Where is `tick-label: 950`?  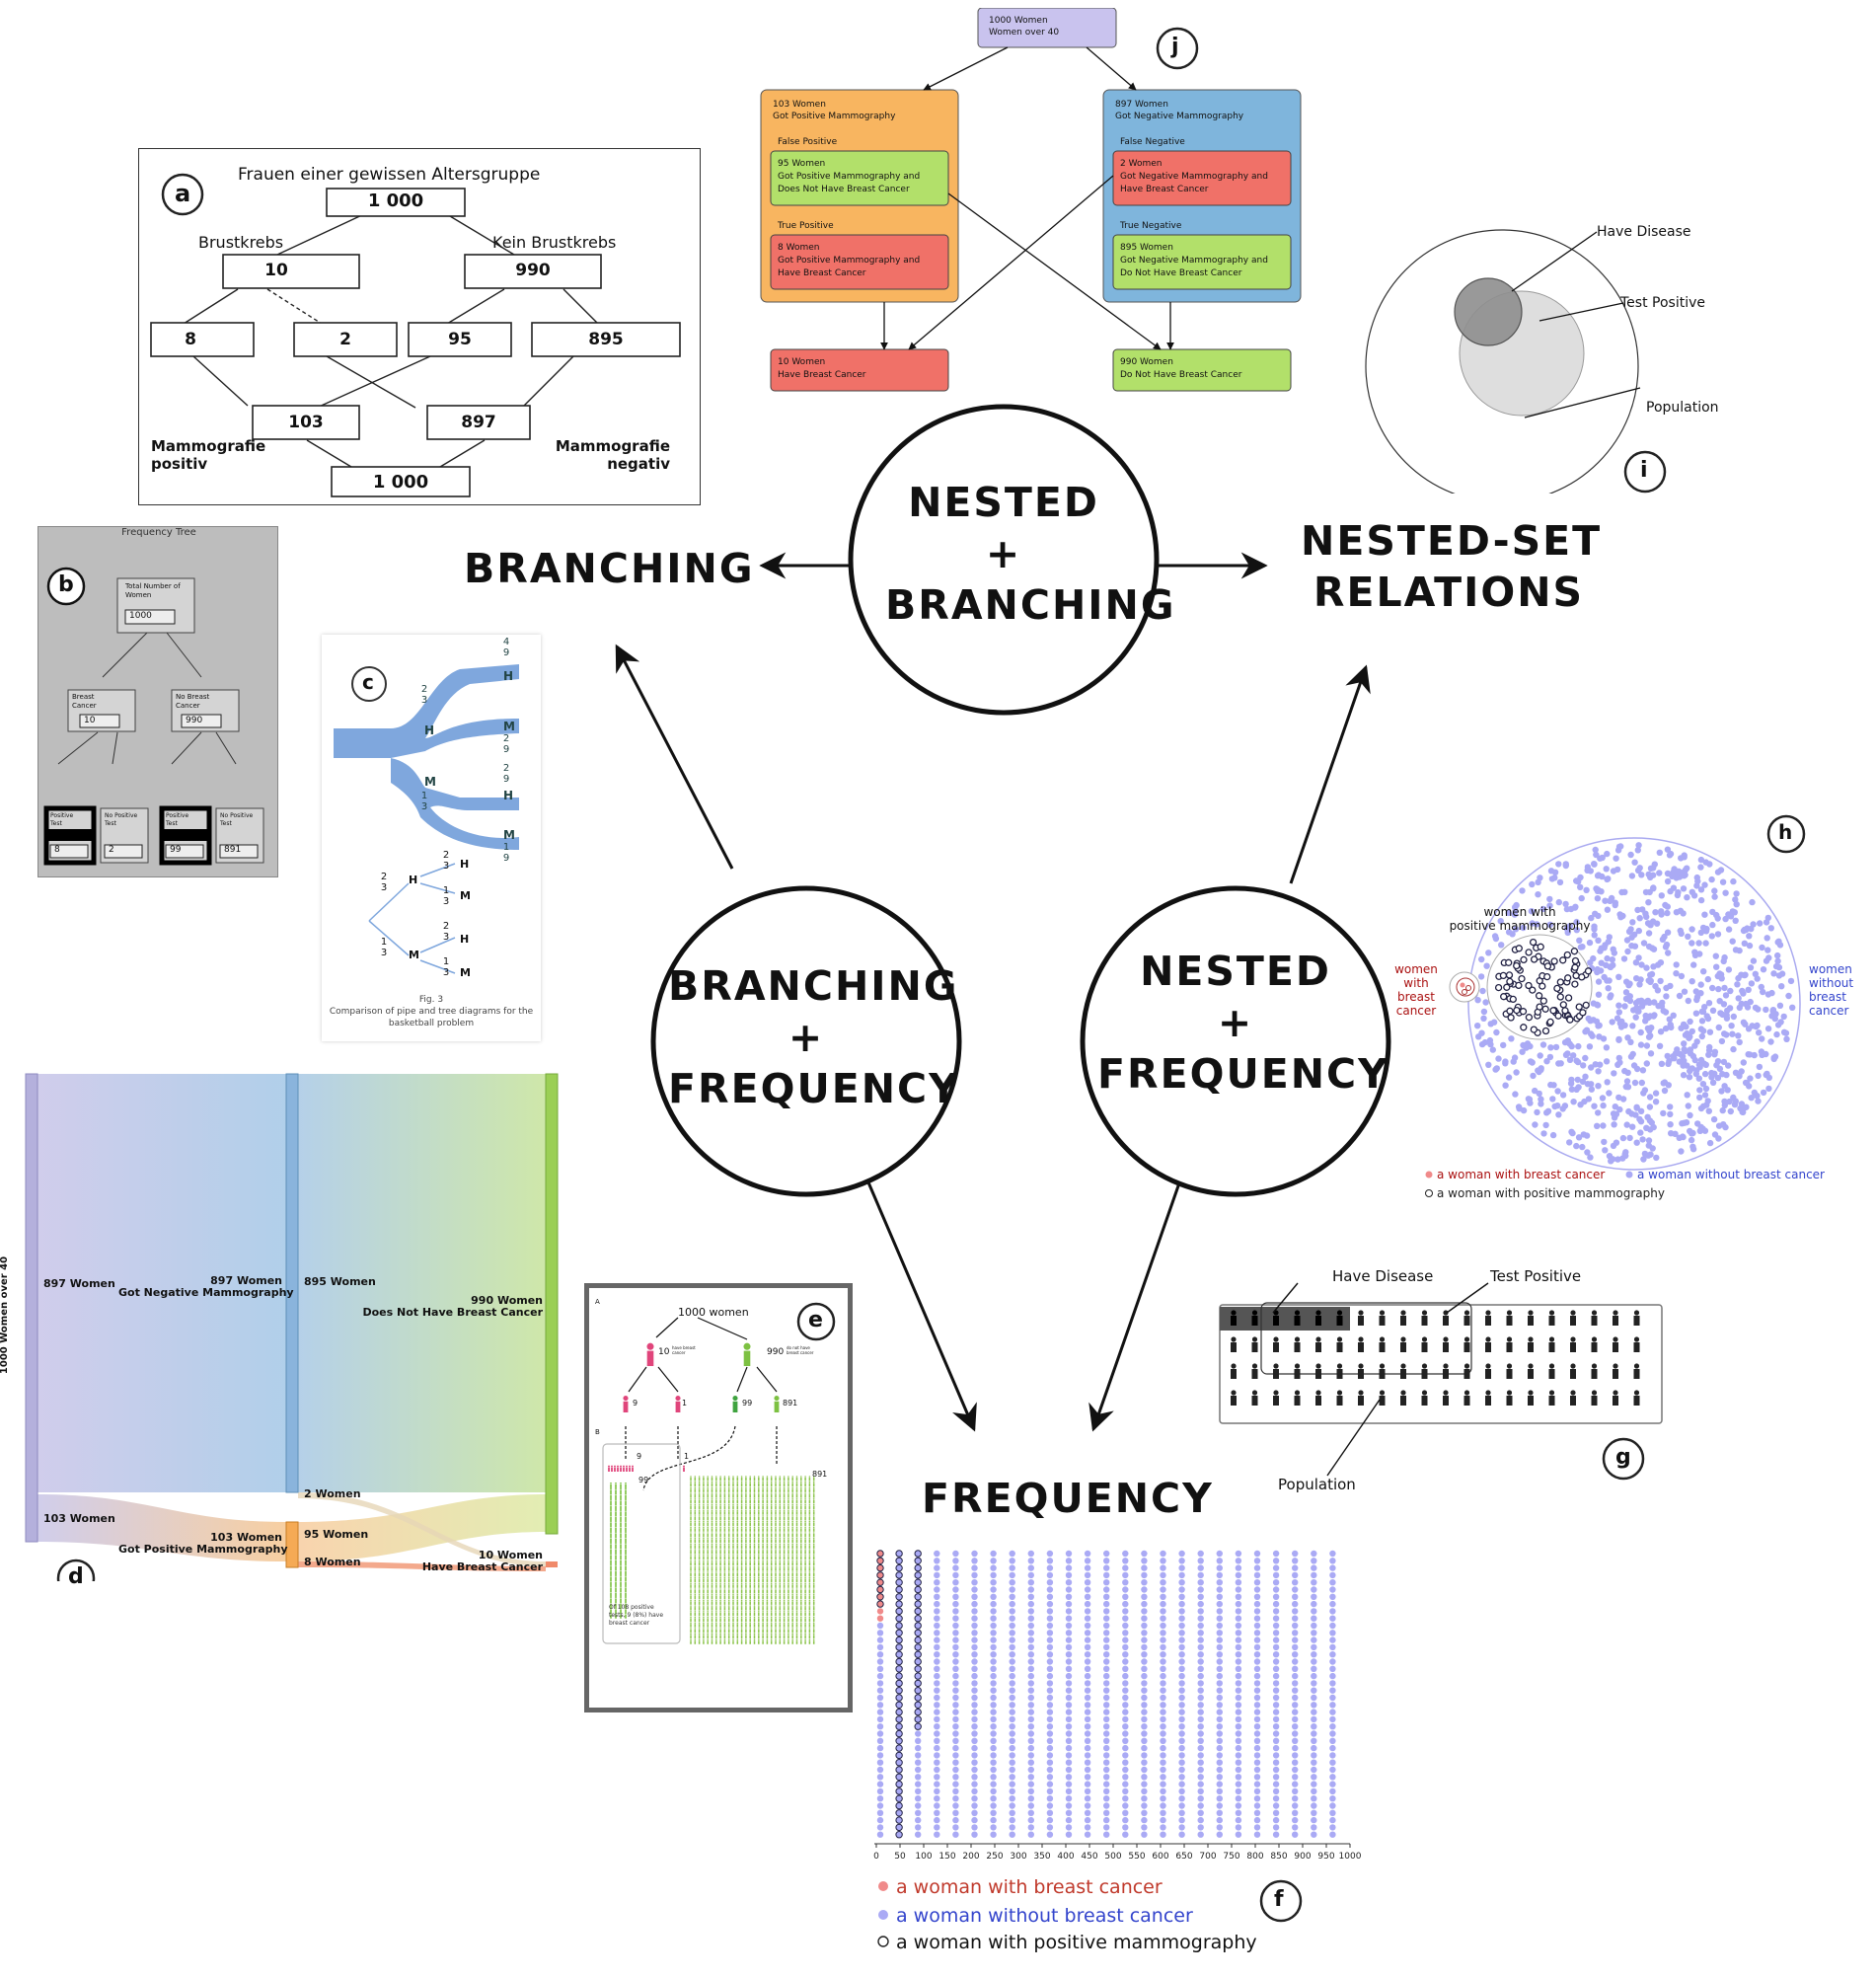
tick-label: 950 is located at coordinates (1325, 1857).